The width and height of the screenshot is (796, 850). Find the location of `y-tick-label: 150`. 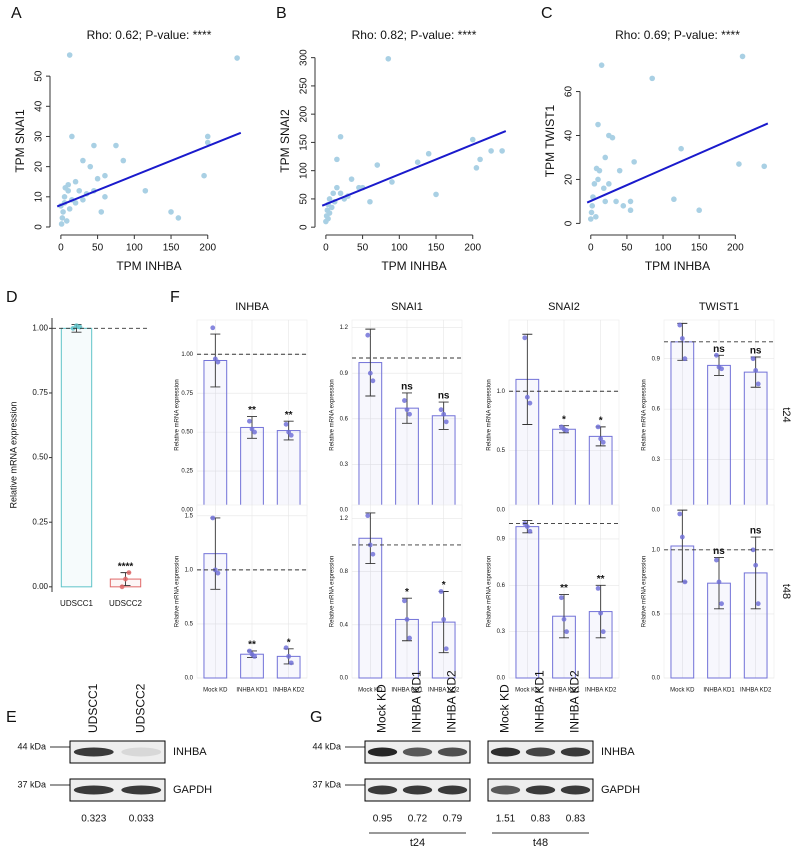

y-tick-label: 150 is located at coordinates (304, 142).